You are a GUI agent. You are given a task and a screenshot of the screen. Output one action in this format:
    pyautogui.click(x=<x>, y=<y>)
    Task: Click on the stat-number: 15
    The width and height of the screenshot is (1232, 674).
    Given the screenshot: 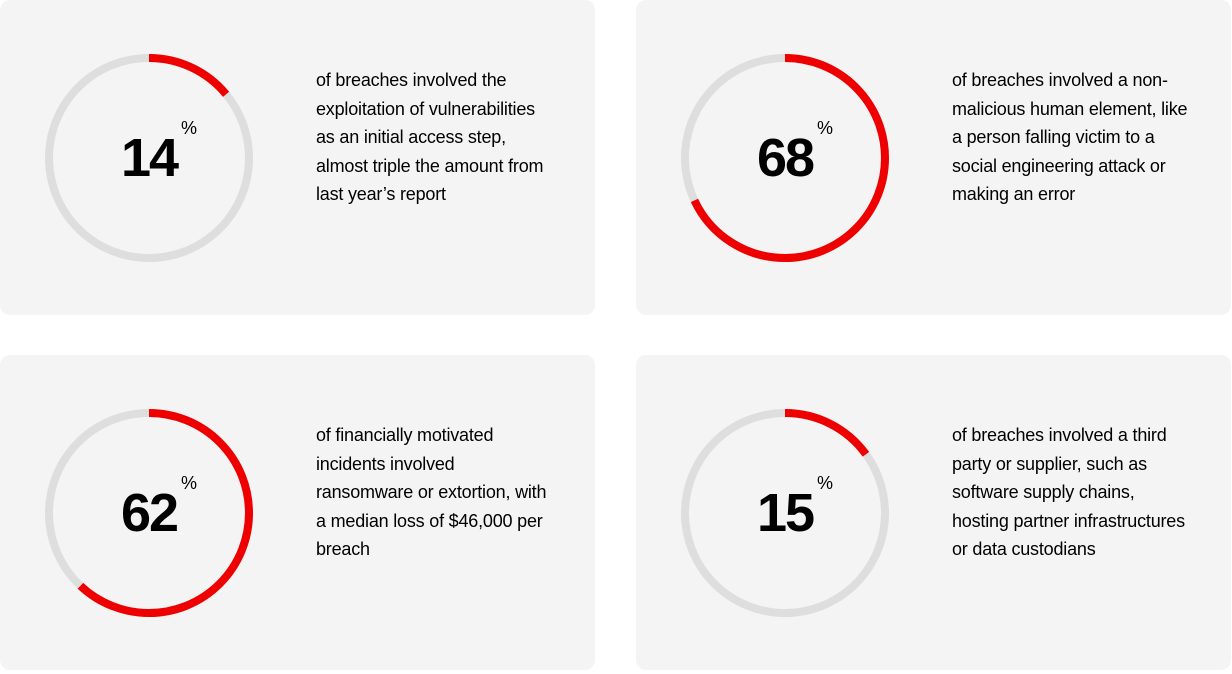 What is the action you would take?
    pyautogui.click(x=785, y=513)
    